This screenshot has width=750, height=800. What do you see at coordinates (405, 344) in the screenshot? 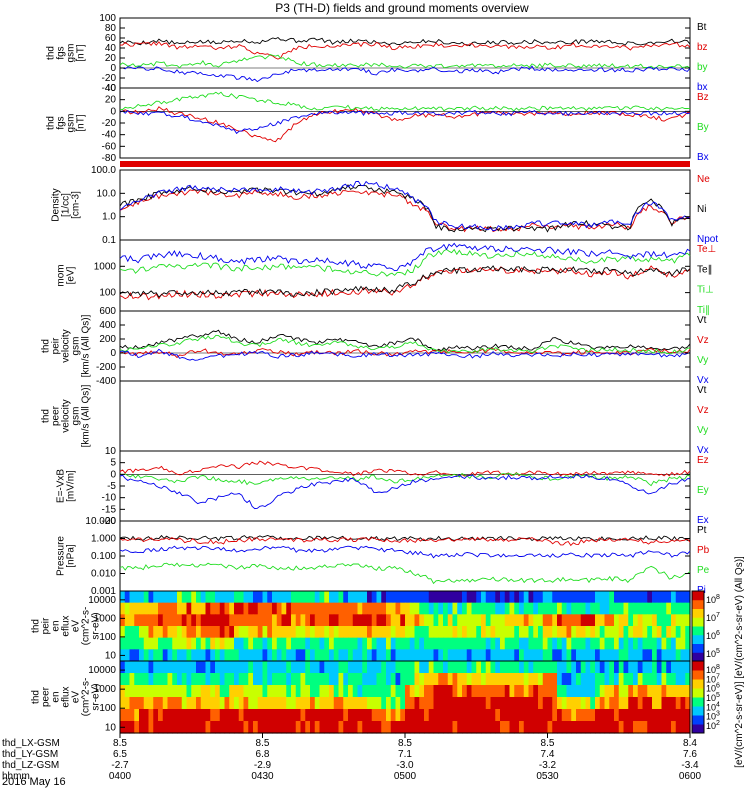
I see `series-line-vy` at bounding box center [405, 344].